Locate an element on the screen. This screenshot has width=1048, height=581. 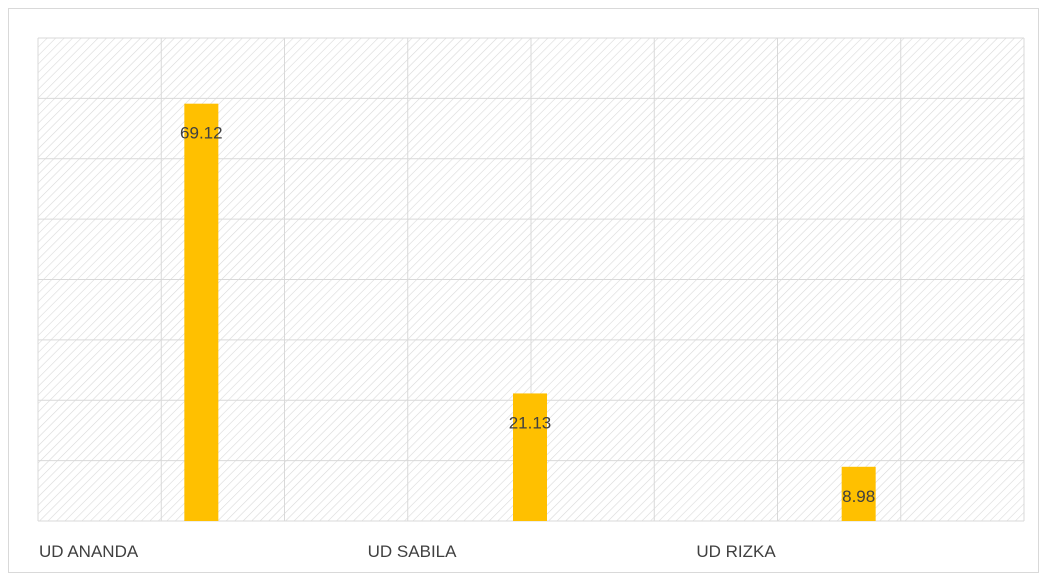
bar-ud-rizka is located at coordinates (858, 493).